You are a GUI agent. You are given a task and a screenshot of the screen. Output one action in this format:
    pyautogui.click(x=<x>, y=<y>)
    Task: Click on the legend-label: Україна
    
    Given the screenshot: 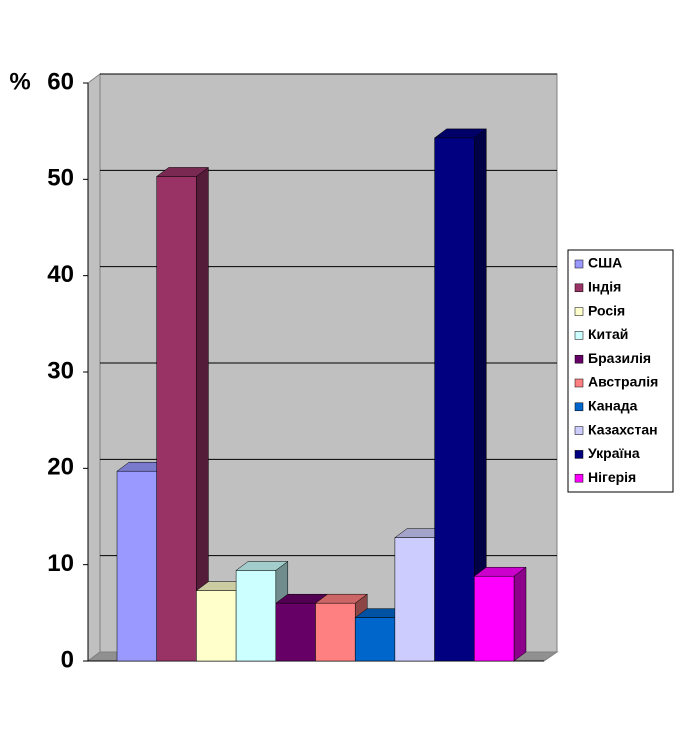 What is the action you would take?
    pyautogui.click(x=614, y=453)
    